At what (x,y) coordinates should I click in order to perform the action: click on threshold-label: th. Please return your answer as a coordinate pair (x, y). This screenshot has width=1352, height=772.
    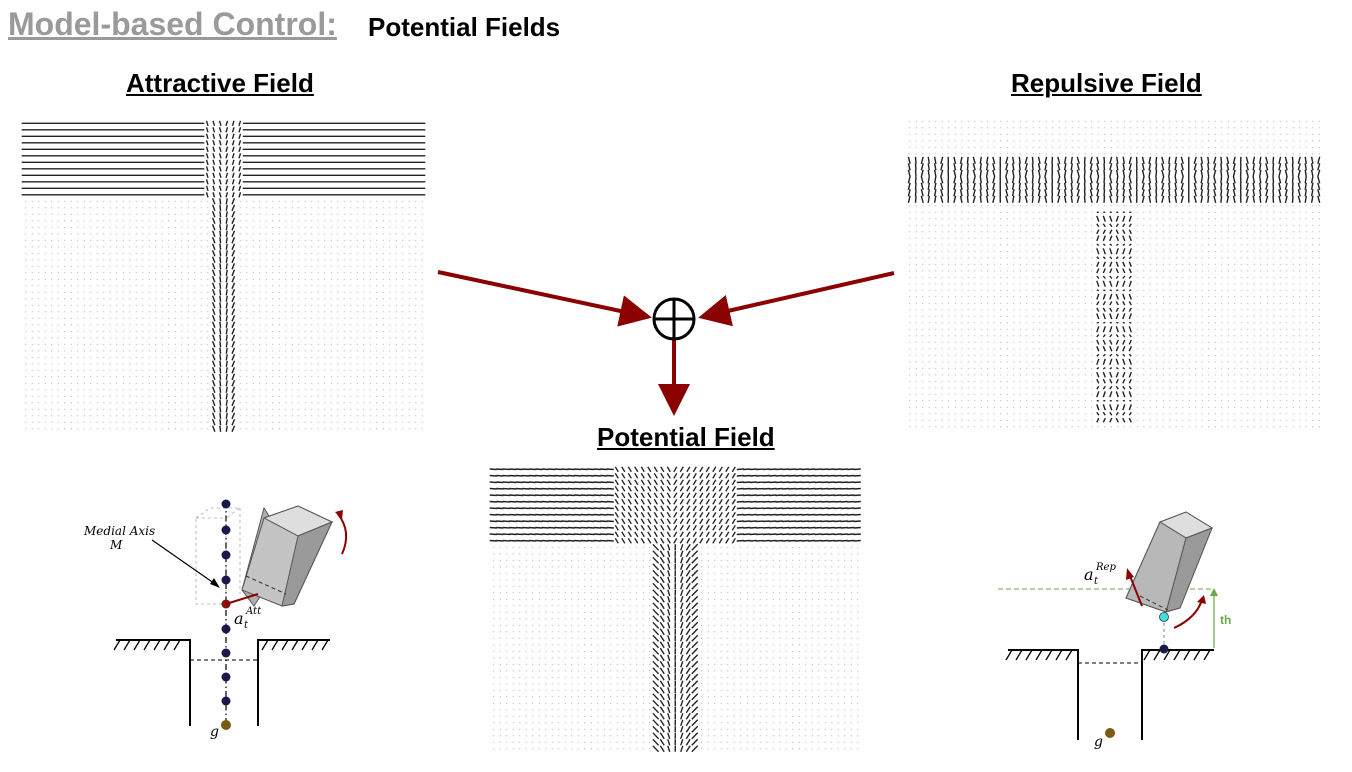
    Looking at the image, I should click on (1225, 620).